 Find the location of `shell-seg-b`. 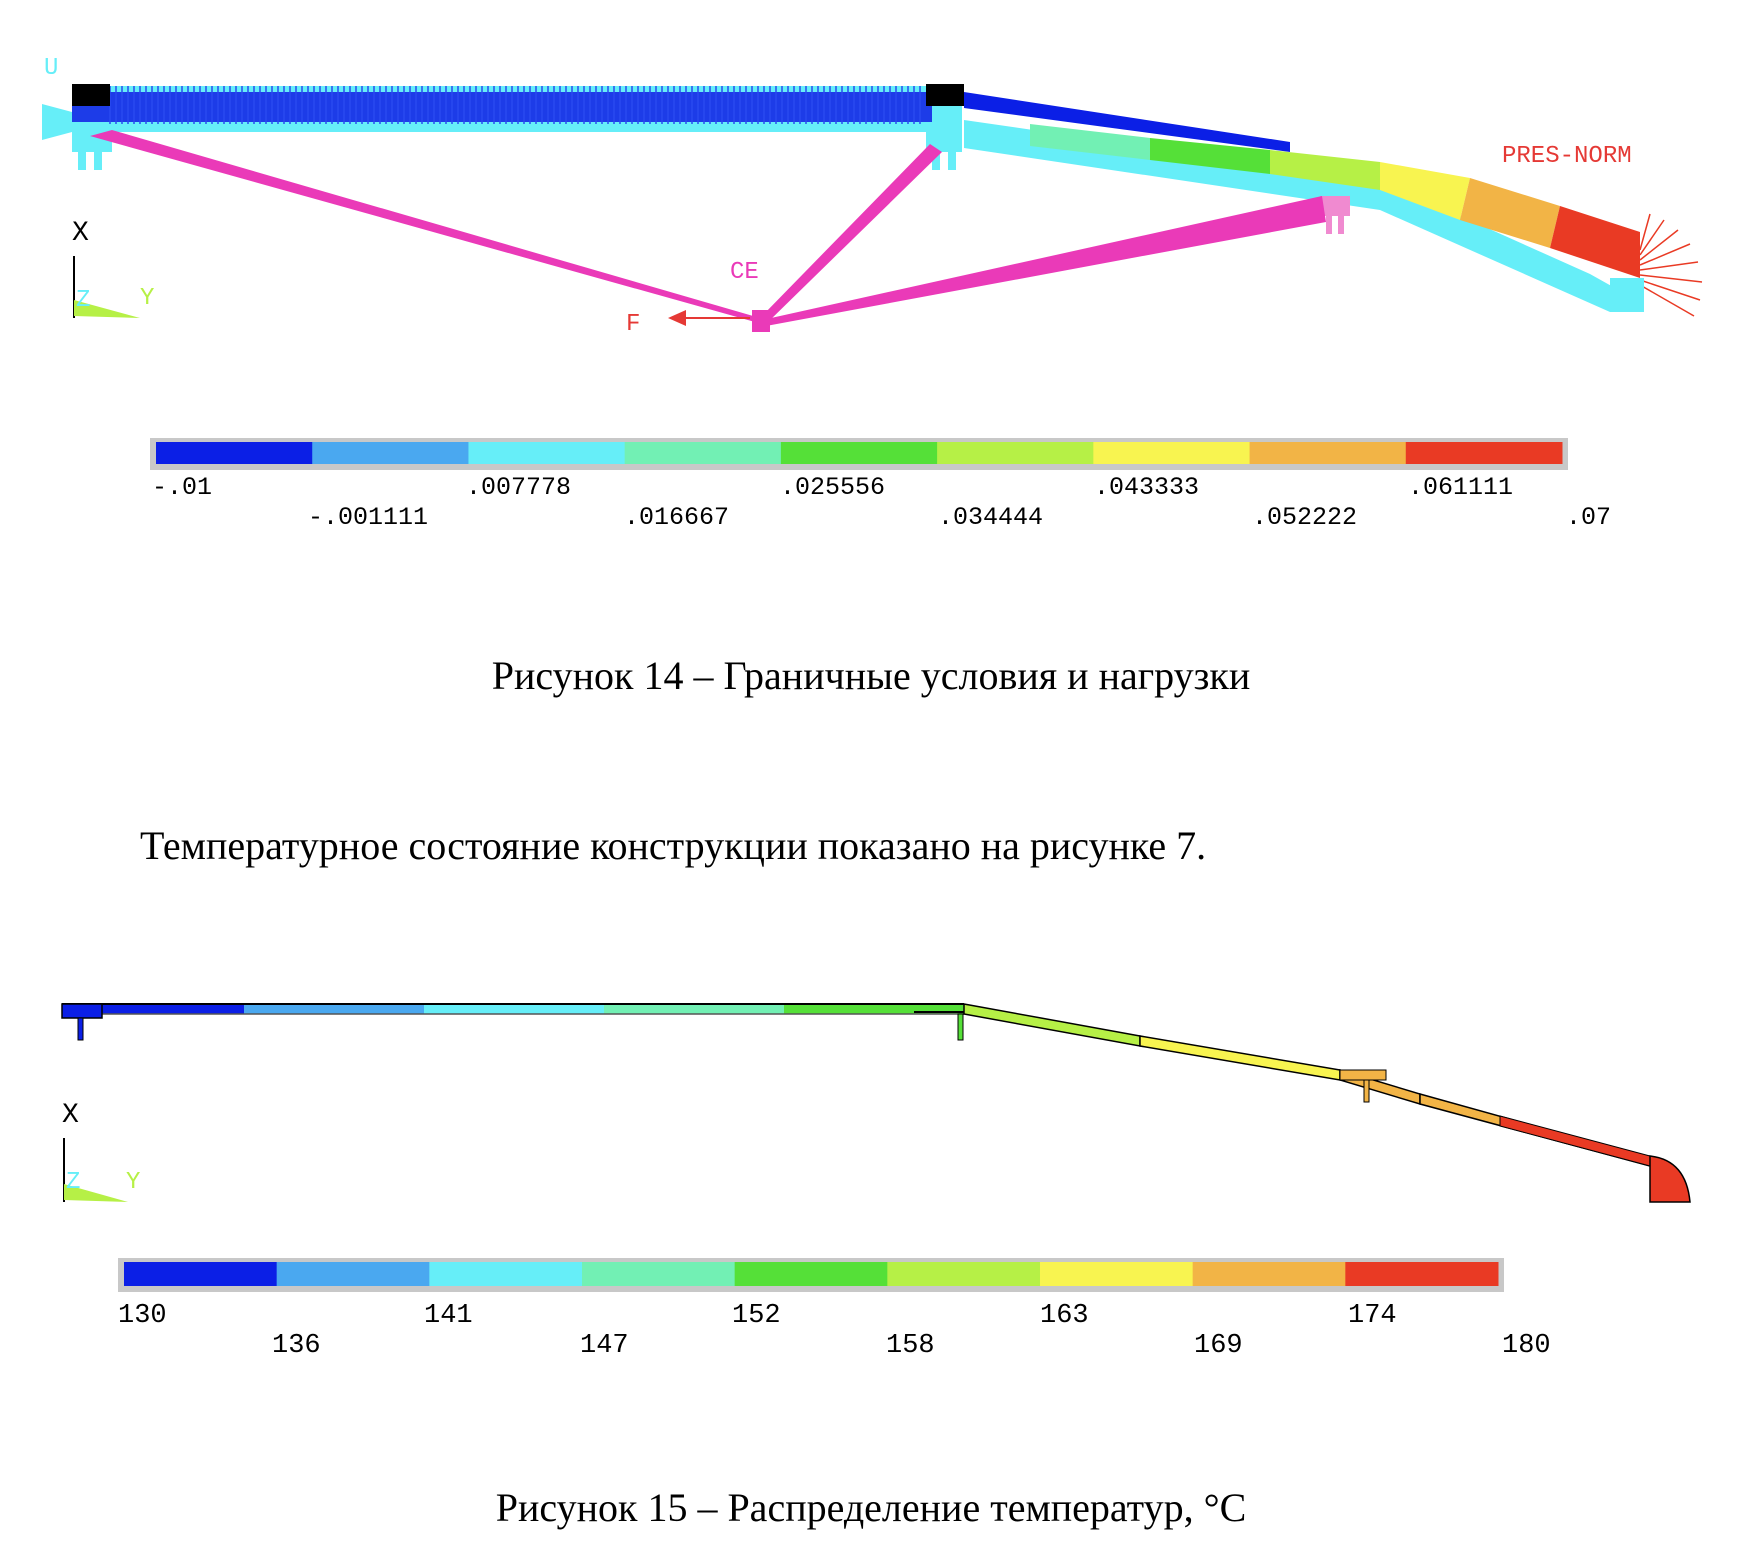

shell-seg-b is located at coordinates (1240, 1058).